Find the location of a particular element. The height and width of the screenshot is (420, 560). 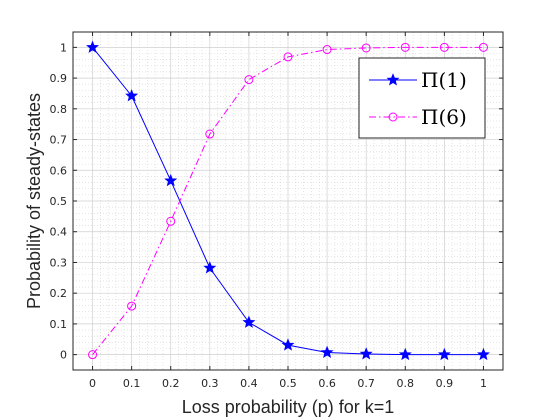

y-tick-label: 0.9 is located at coordinates (59, 78).